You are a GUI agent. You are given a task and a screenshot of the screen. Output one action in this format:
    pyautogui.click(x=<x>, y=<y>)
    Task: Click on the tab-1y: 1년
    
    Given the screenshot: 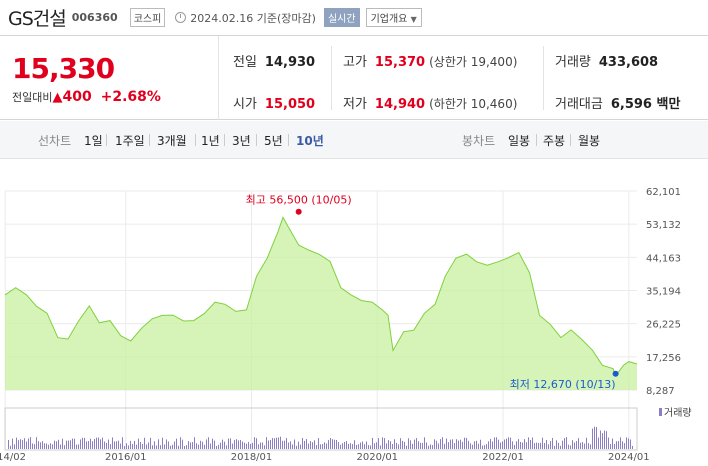 What is the action you would take?
    pyautogui.click(x=210, y=141)
    